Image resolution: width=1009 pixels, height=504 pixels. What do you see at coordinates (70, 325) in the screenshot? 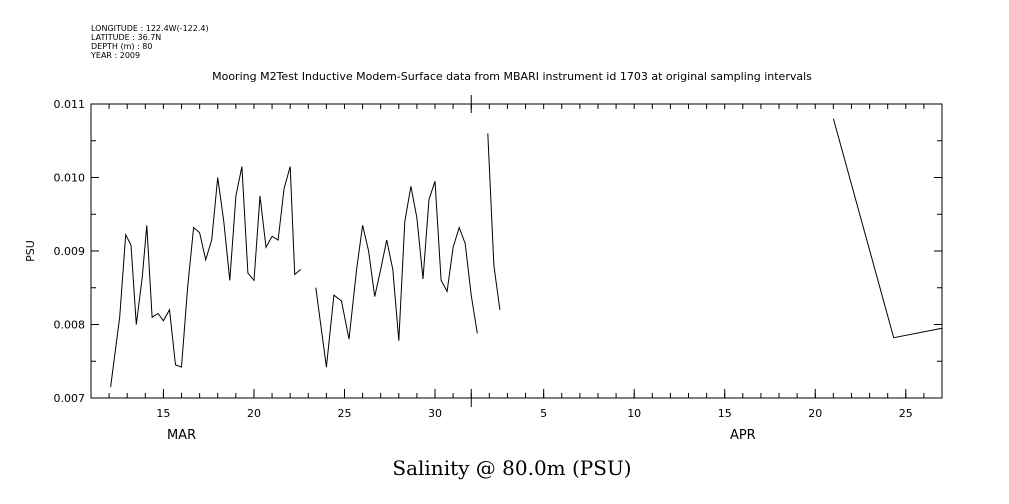
I see `y-tick-label: 0.008` at bounding box center [70, 325].